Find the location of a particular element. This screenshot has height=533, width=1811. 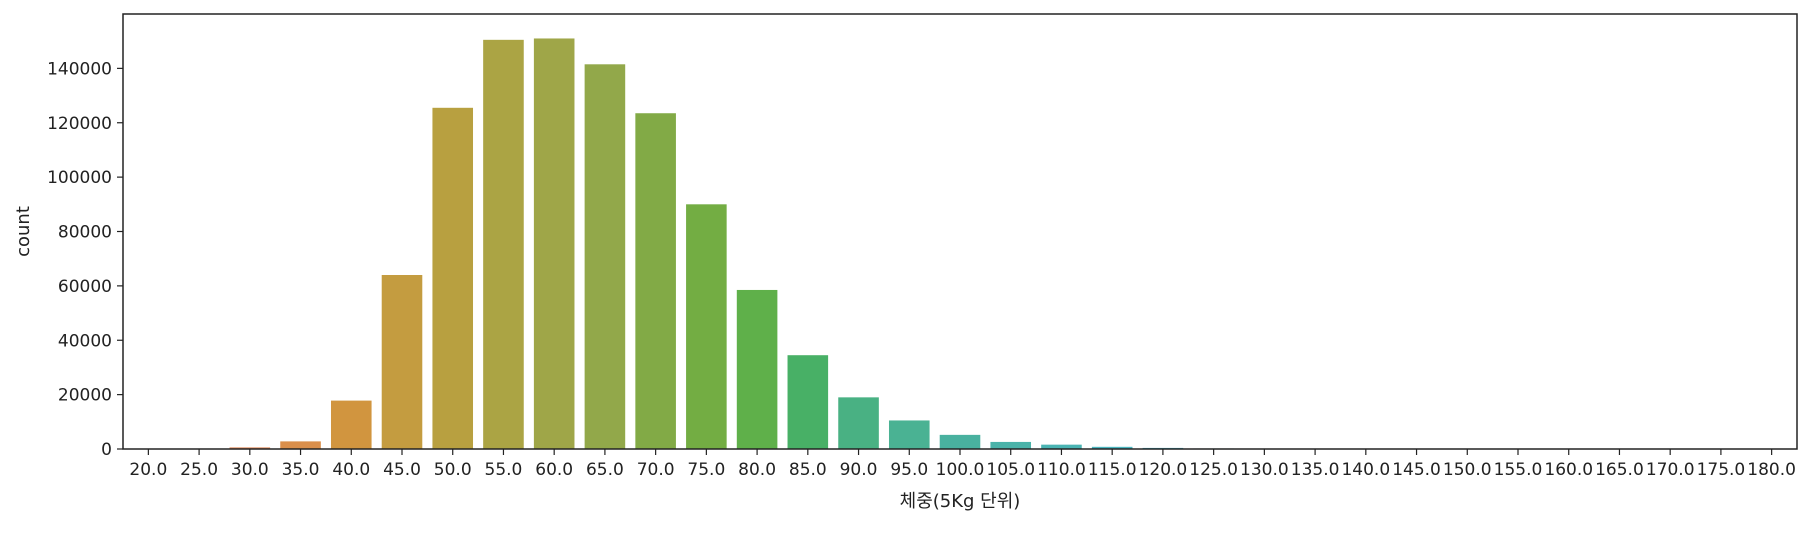

x-tick-label: 25.0 is located at coordinates (199, 470).